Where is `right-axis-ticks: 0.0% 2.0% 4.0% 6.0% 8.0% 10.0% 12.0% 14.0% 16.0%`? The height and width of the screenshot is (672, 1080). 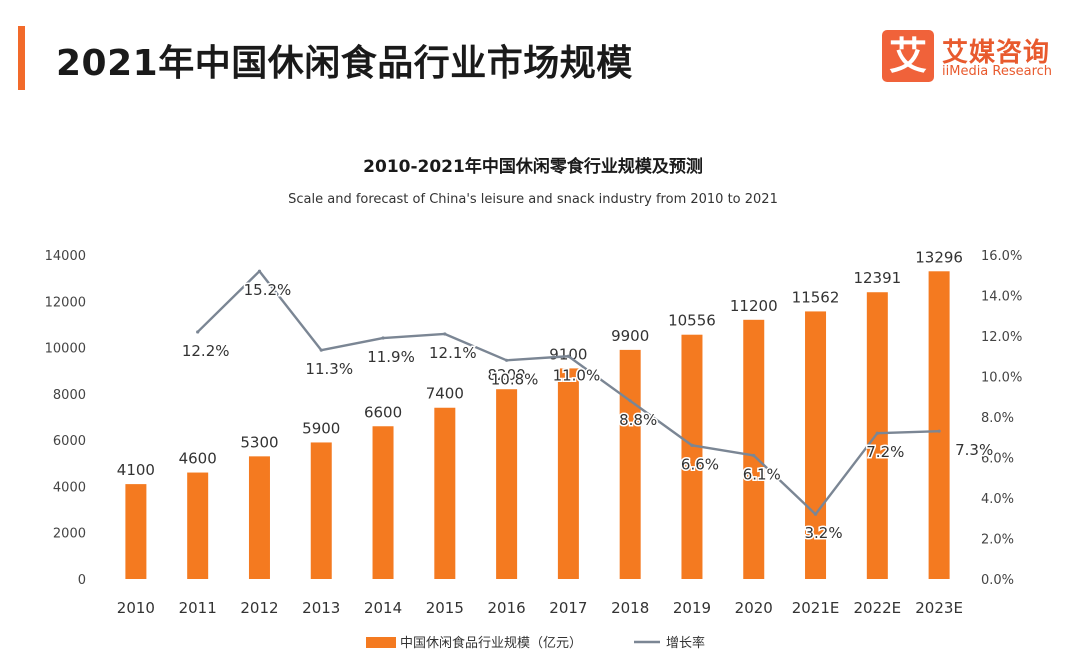 right-axis-ticks: 0.0% 2.0% 4.0% 6.0% 8.0% 10.0% 12.0% 14.0% 16.0% is located at coordinates (1001, 418).